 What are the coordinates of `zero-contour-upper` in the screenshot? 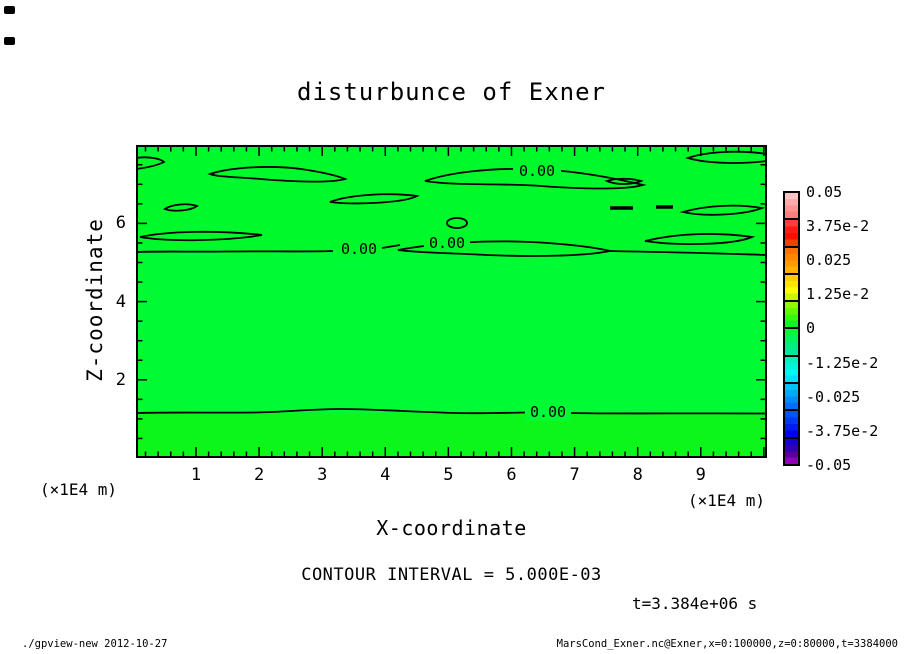 It's located at (235, 251).